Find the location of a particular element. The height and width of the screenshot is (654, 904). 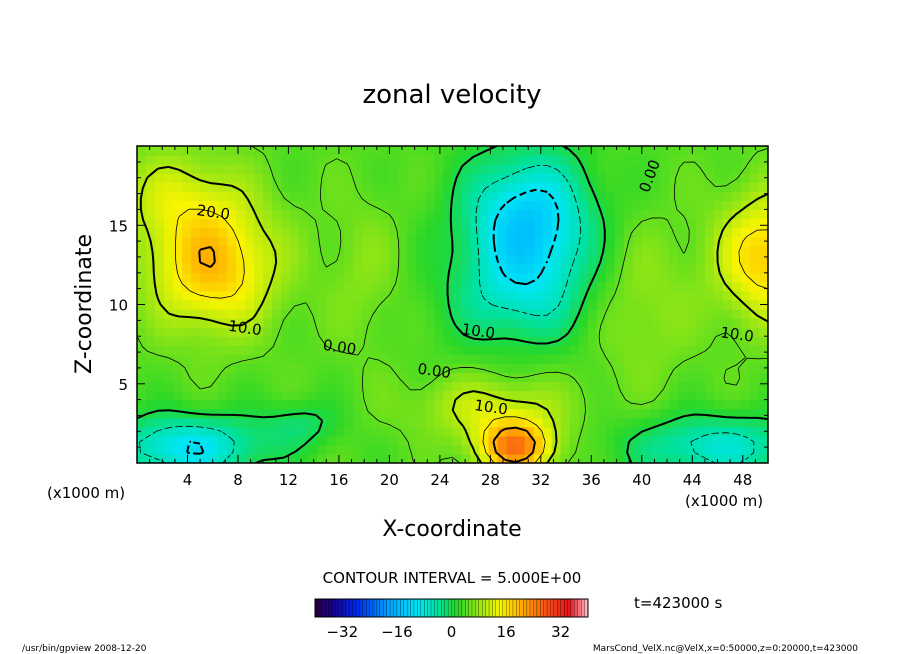

y-tick-label: 15 is located at coordinates (118, 226).